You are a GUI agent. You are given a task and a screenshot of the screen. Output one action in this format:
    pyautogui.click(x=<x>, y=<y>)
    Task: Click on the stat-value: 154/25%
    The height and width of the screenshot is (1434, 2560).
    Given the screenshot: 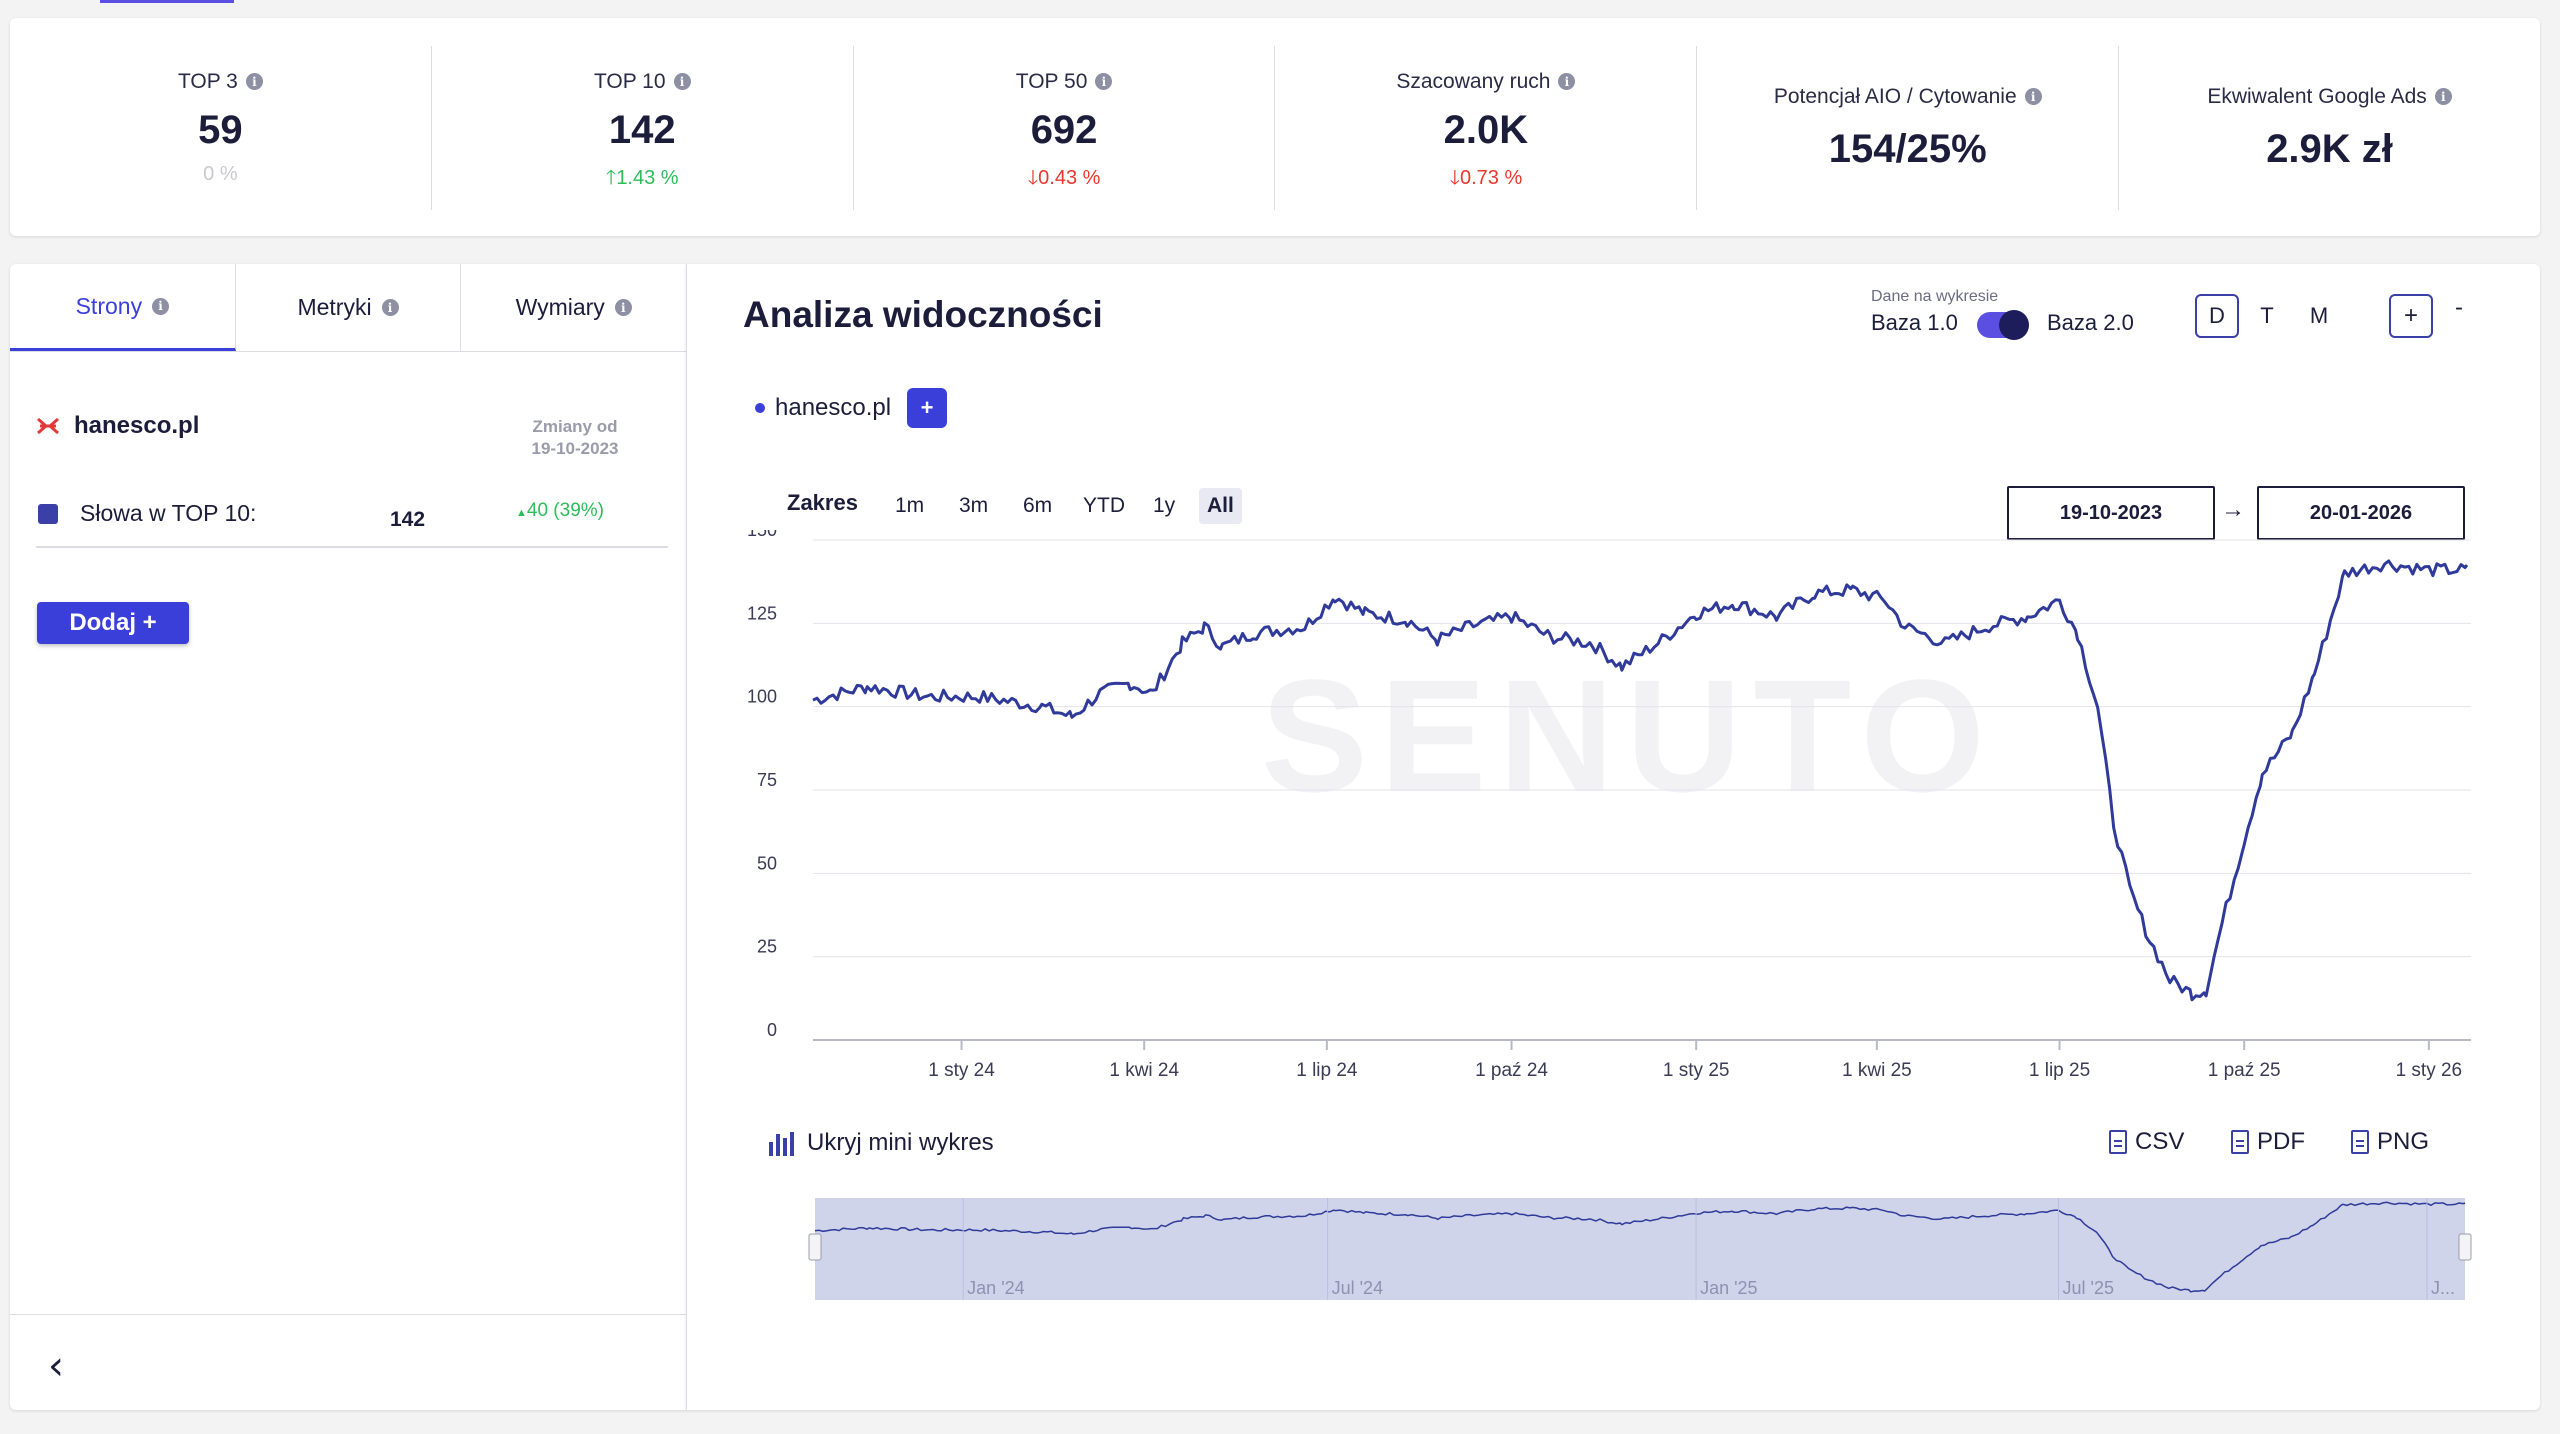 What is the action you would take?
    pyautogui.click(x=1907, y=148)
    